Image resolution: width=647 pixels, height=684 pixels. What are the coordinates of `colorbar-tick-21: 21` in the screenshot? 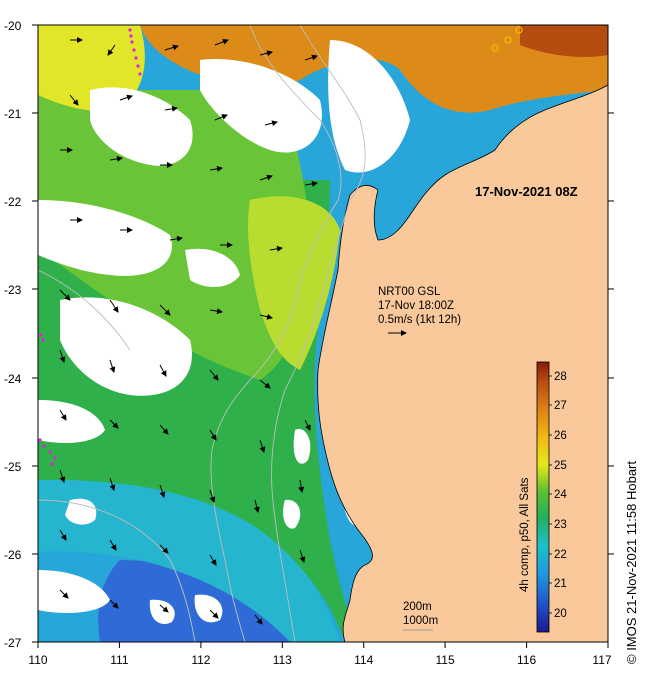 It's located at (560, 584).